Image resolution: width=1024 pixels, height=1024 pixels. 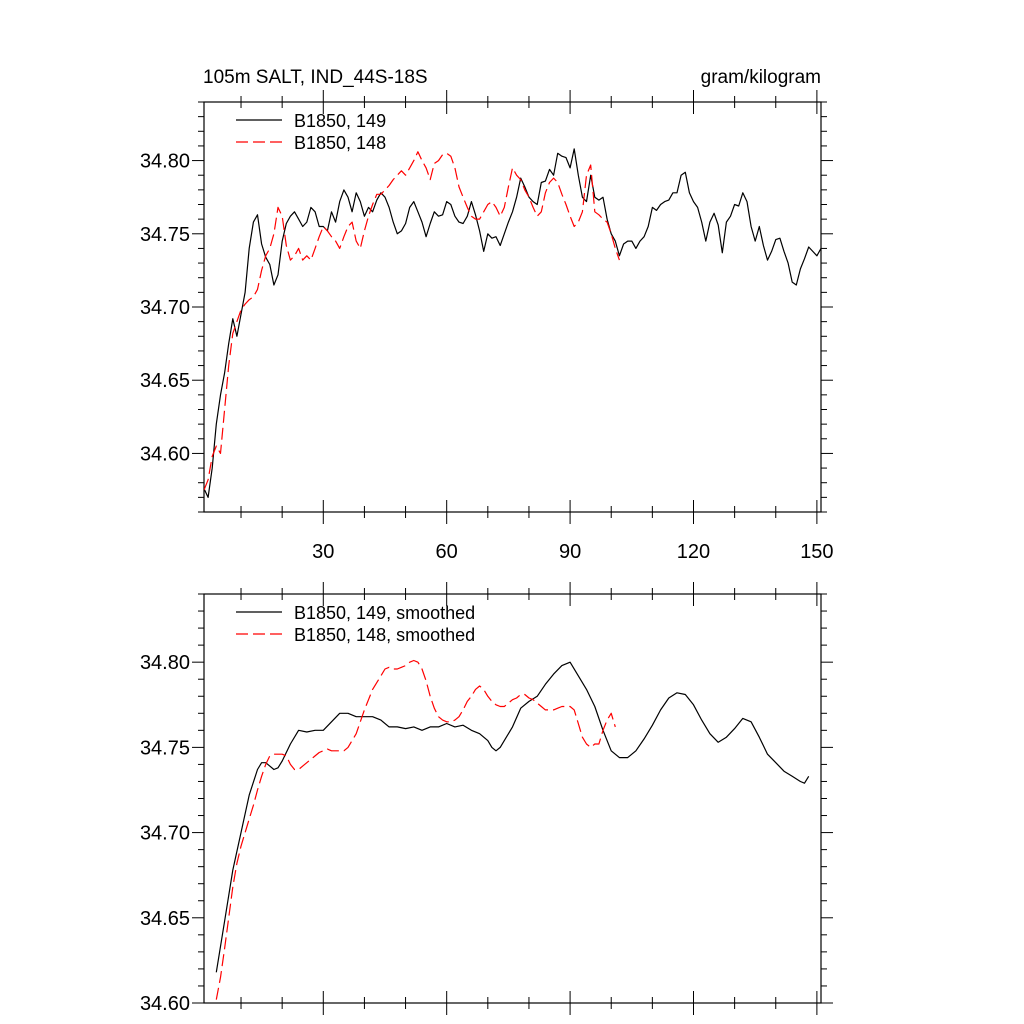 What do you see at coordinates (384, 613) in the screenshot?
I see `legend-label-1: B1850, 149, smoothed` at bounding box center [384, 613].